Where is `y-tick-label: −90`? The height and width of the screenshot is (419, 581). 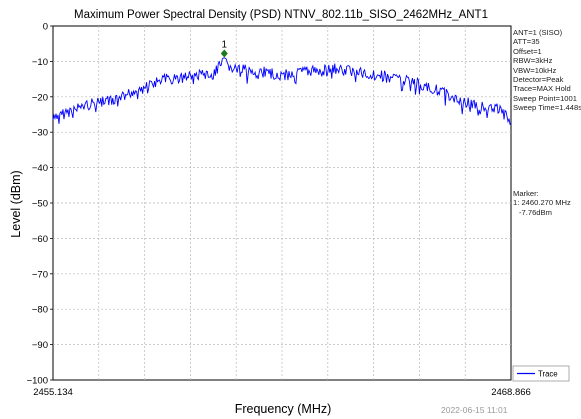
y-tick-label: −90 is located at coordinates (40, 345).